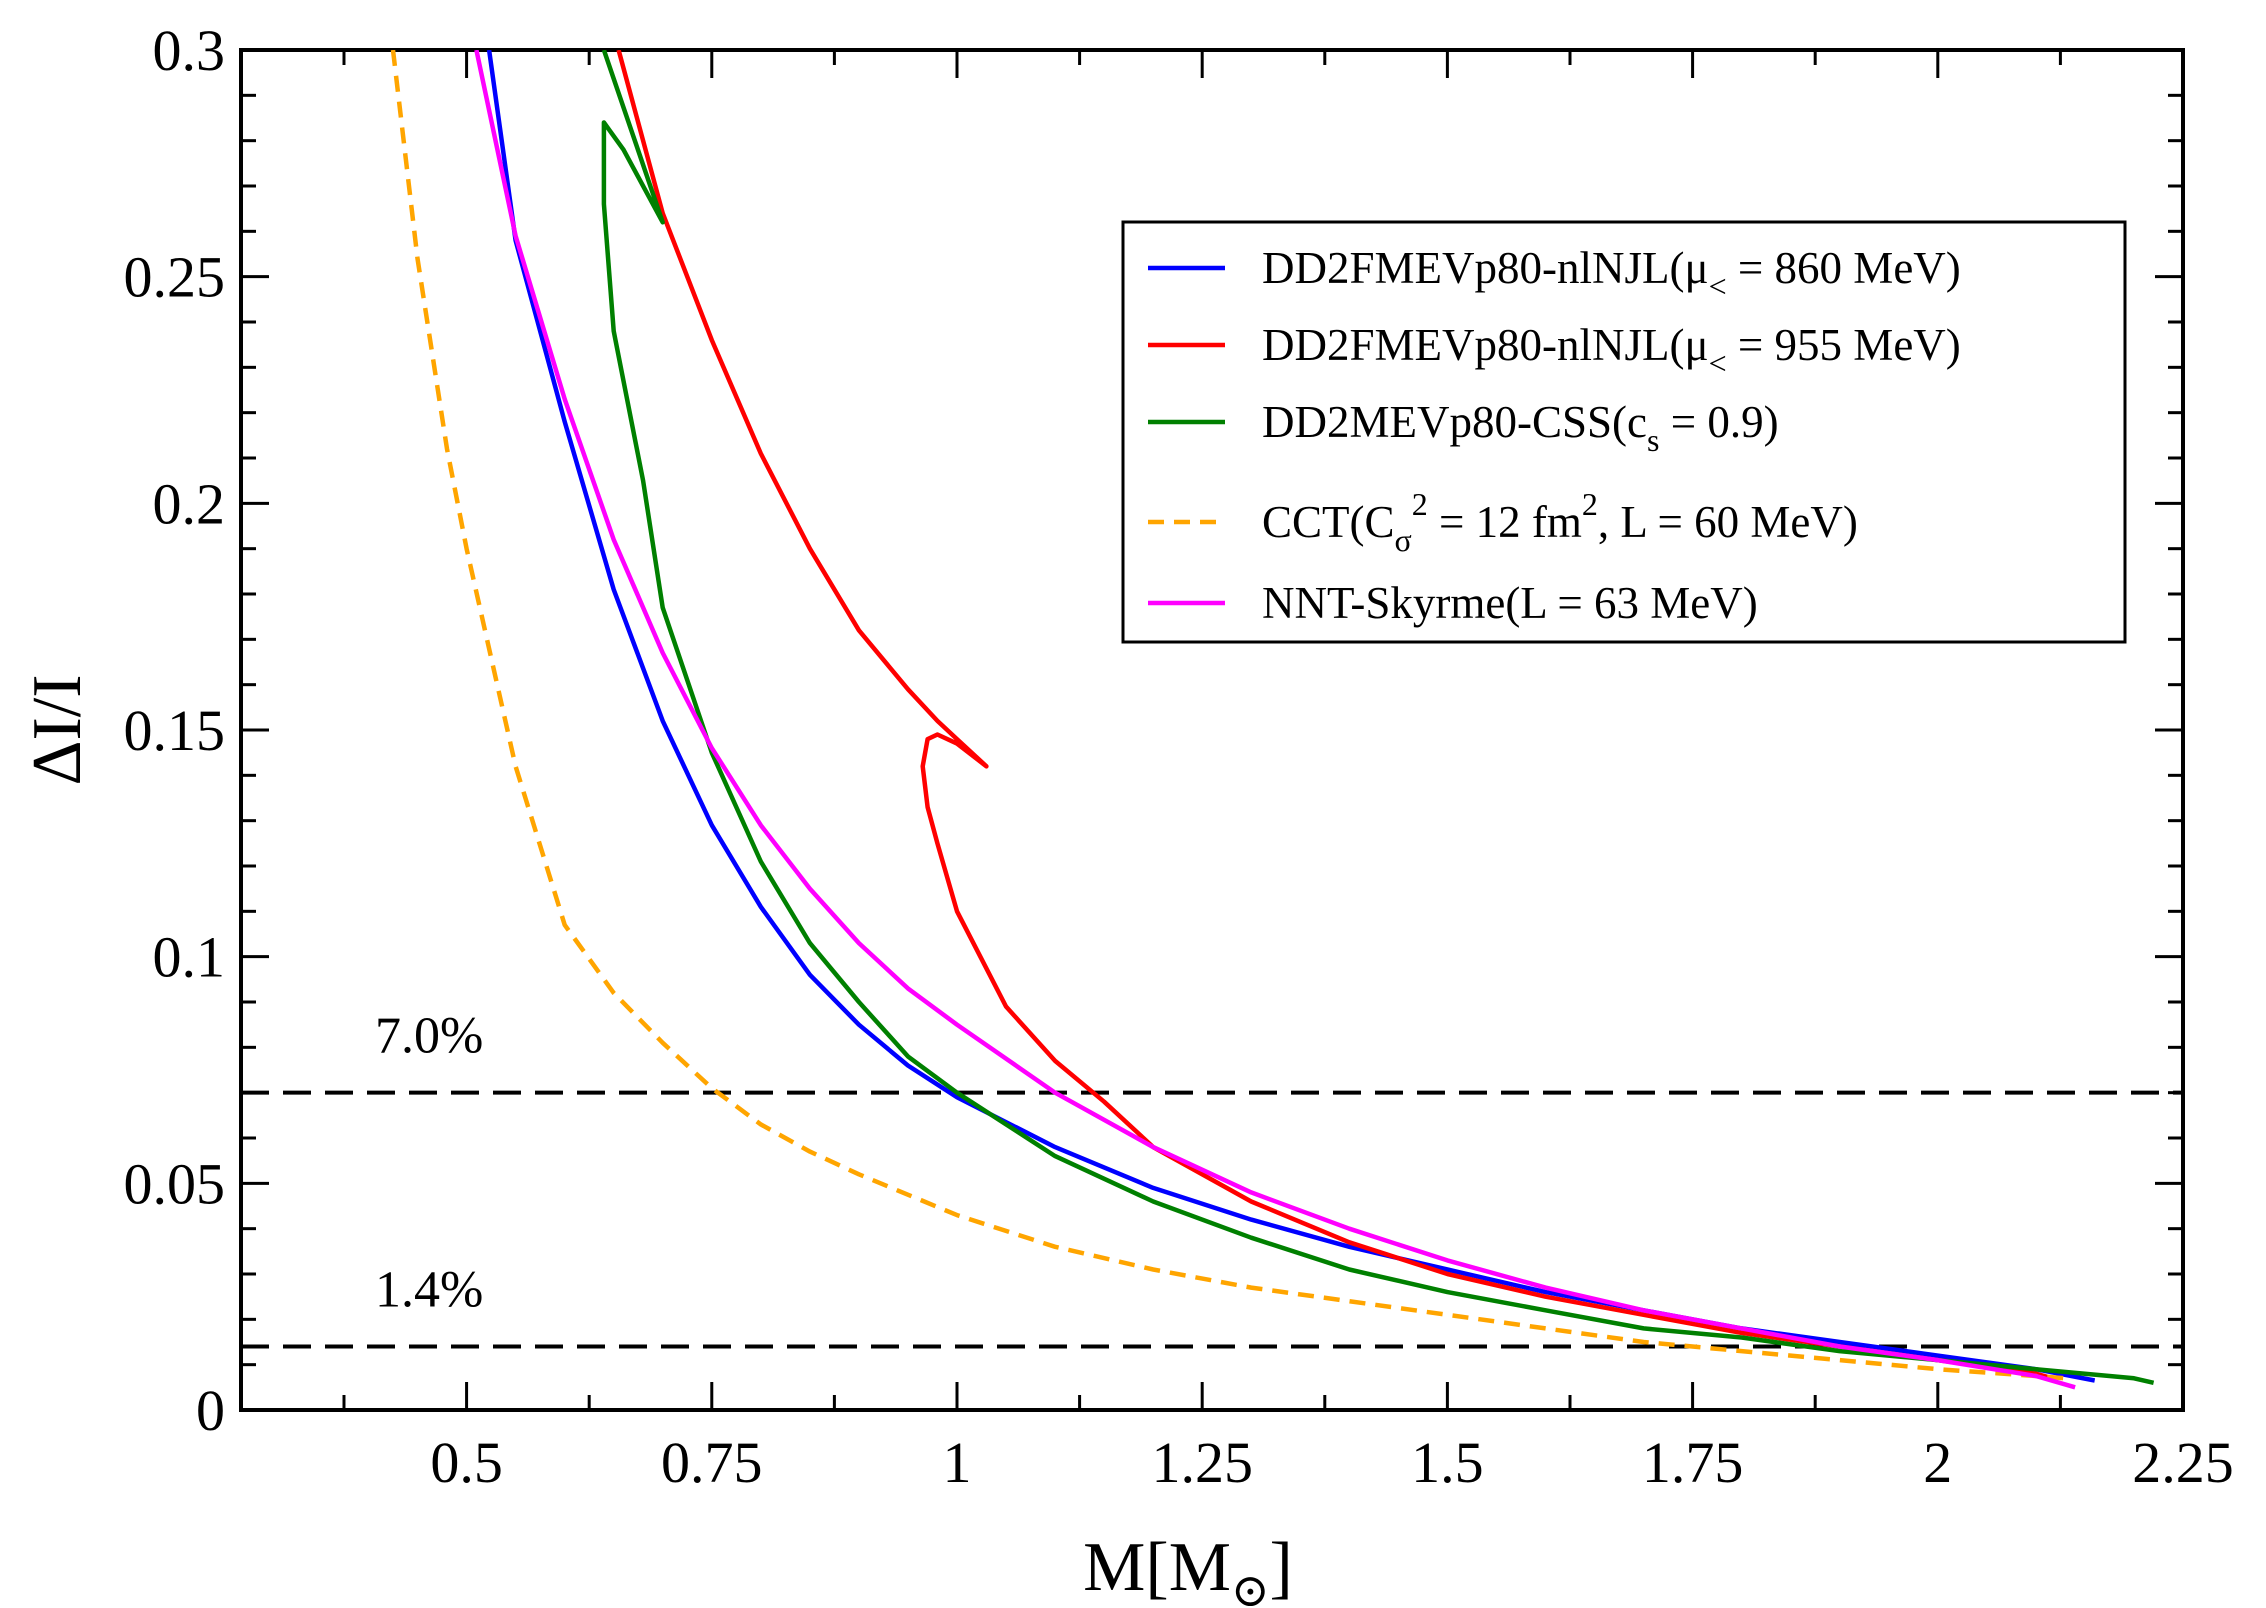 This screenshot has width=2266, height=1608. What do you see at coordinates (189, 503) in the screenshot?
I see `y-tick-label: 0.2` at bounding box center [189, 503].